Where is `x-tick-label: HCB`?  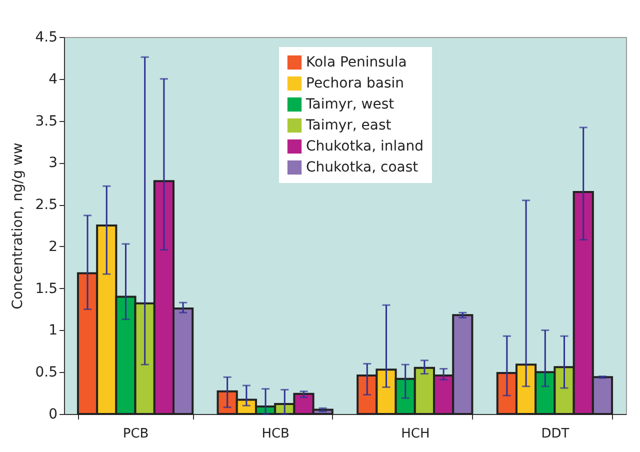 x-tick-label: HCB is located at coordinates (276, 434).